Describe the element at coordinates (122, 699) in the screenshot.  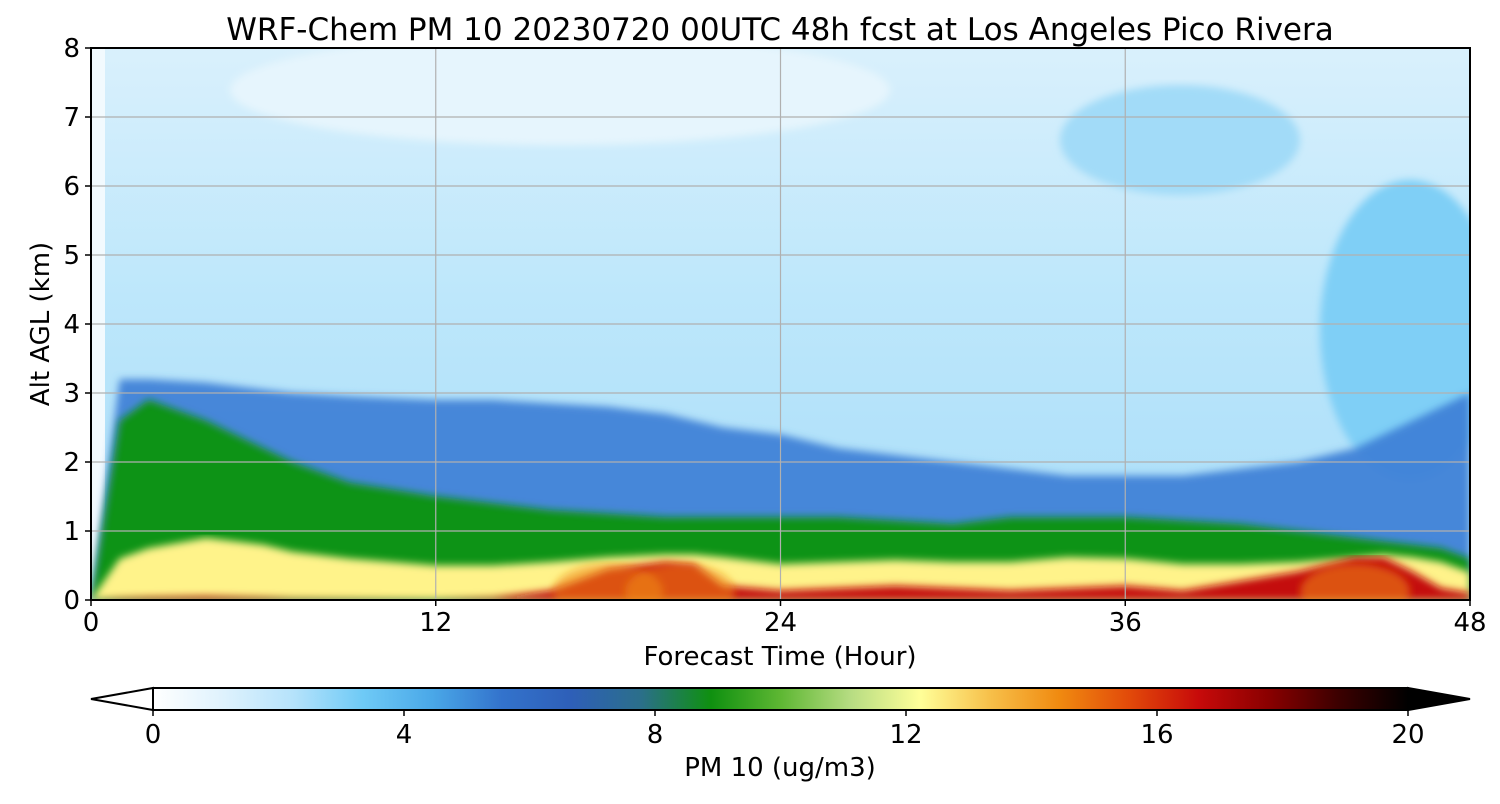
I see `colorbar-min-extension` at that location.